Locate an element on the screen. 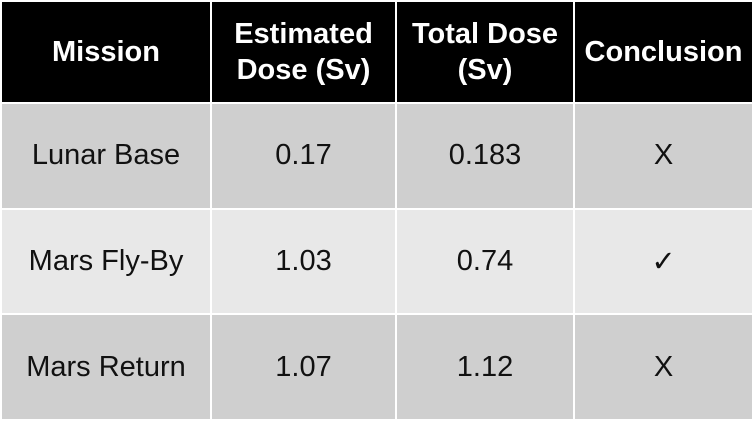 The image size is (752, 421). header-cell: Estimated Dose (Sv) is located at coordinates (303, 52).